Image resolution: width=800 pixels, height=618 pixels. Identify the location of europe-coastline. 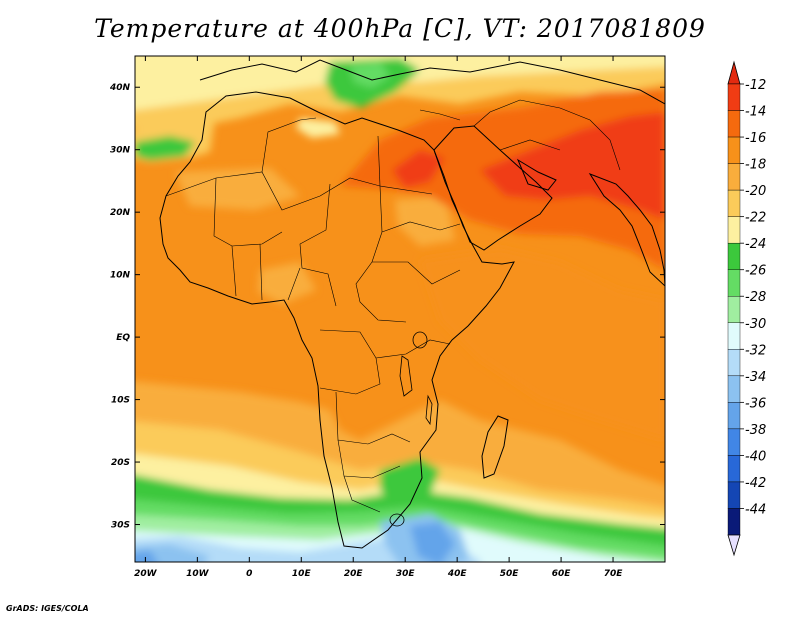
(432, 82).